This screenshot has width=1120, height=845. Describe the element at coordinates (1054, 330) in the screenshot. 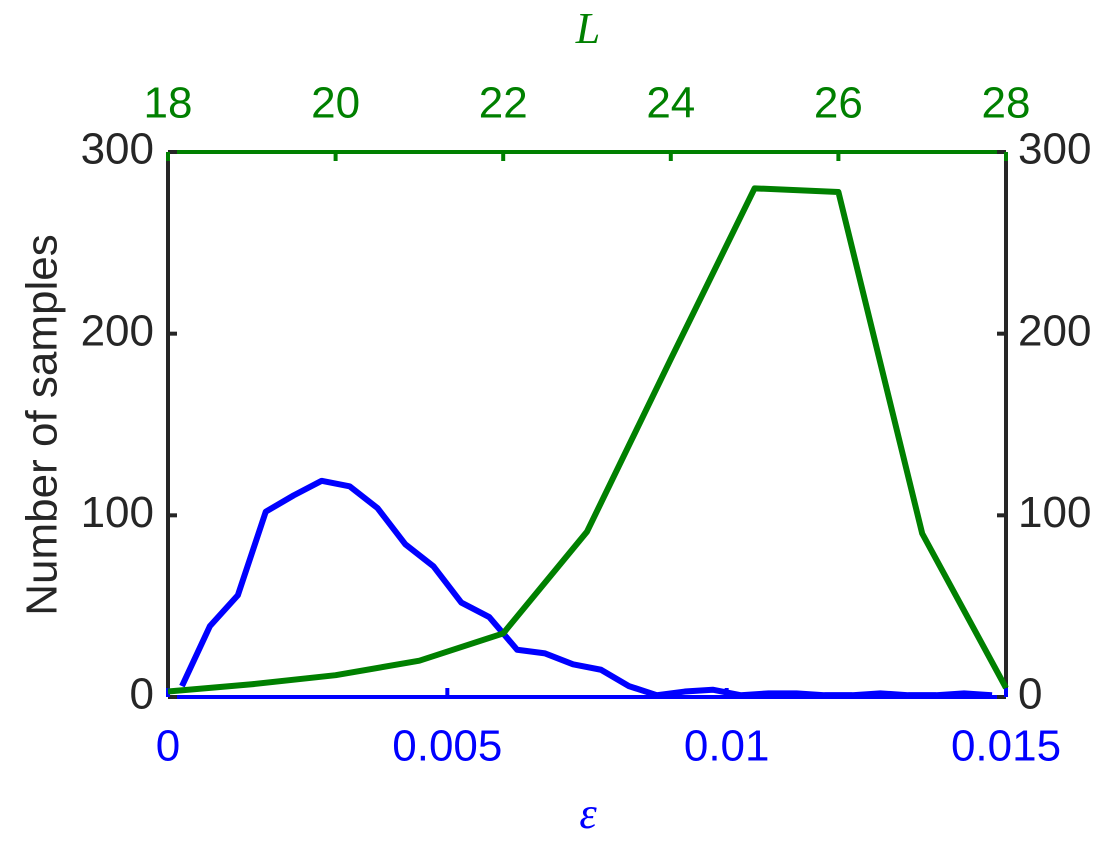

I see `y2-tick-label: 200` at that location.